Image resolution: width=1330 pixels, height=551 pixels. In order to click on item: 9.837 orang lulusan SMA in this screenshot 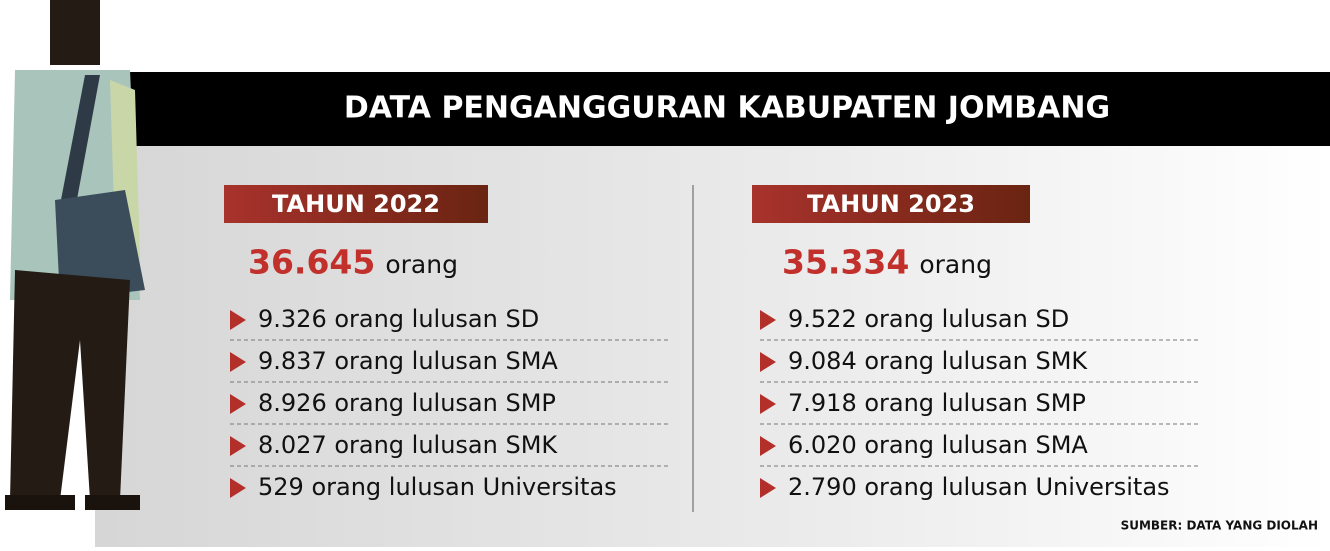, I will do `click(408, 361)`.